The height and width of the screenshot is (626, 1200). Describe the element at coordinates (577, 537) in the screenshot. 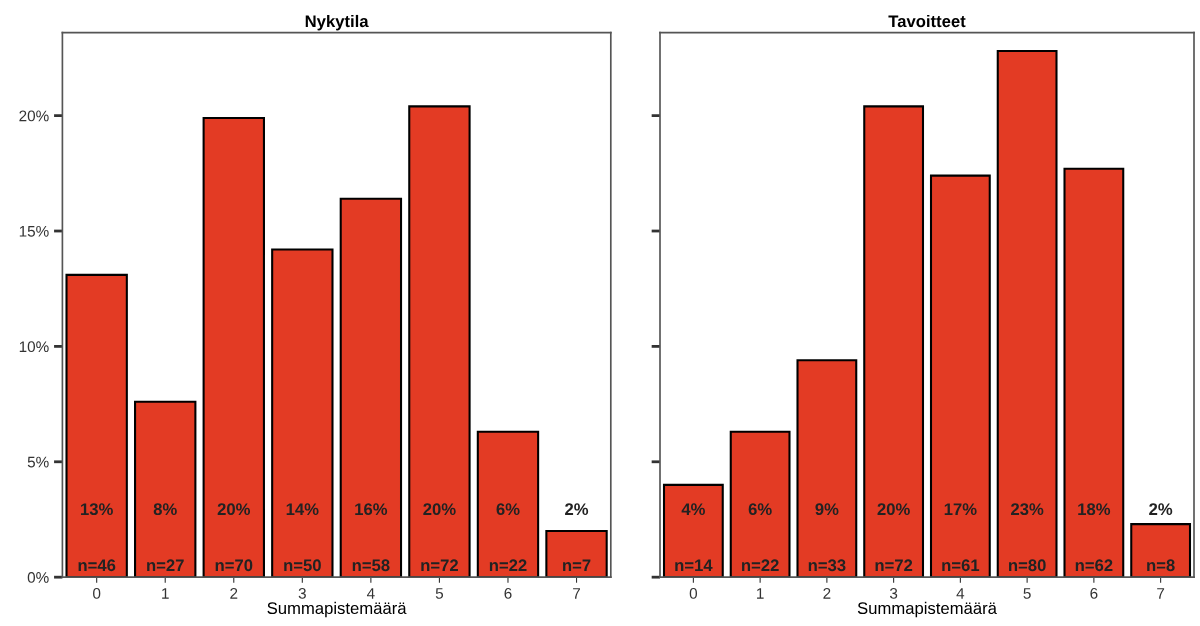

I see `text: 2% n=7` at that location.